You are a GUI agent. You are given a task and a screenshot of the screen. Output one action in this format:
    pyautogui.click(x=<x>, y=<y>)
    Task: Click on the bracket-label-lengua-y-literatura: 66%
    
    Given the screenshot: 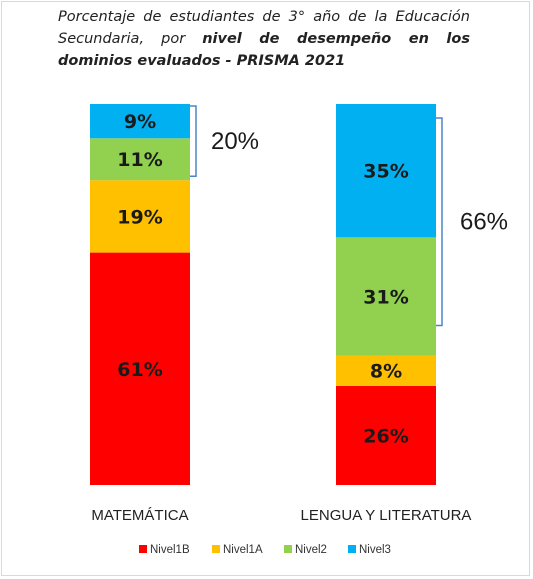 What is the action you would take?
    pyautogui.click(x=484, y=222)
    